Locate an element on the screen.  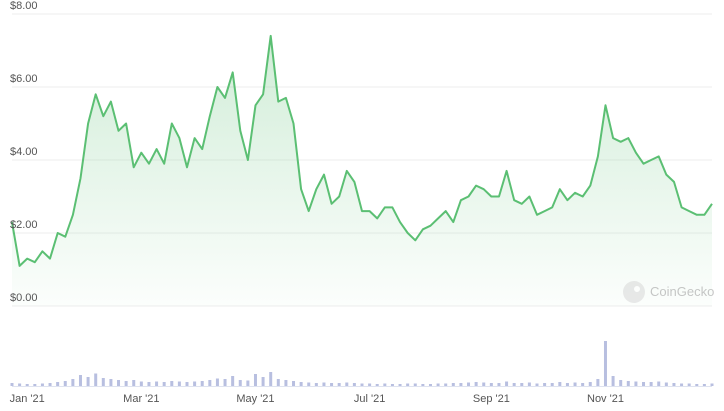
x-tick-label: Jan '21 is located at coordinates (27, 399).